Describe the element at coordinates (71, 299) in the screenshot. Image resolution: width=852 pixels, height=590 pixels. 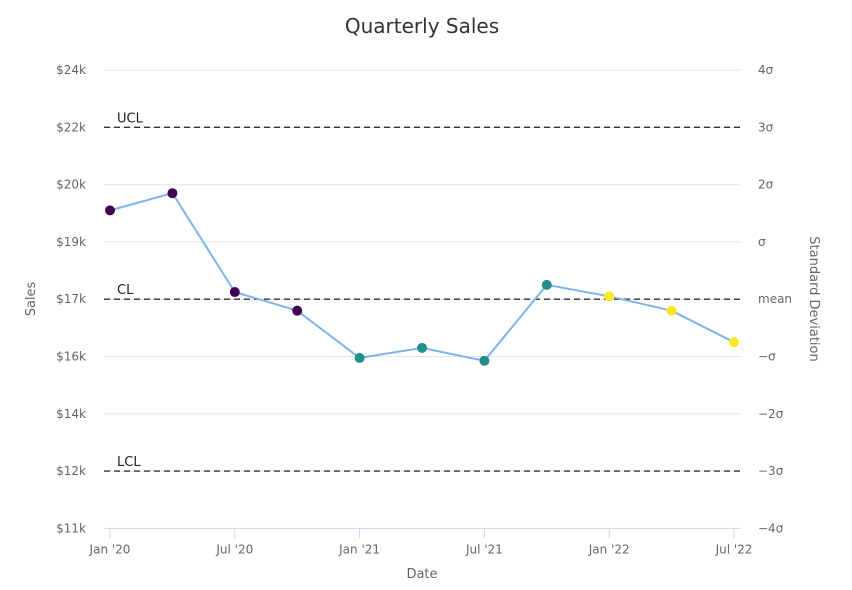
I see `y-tick-label: $17k` at that location.